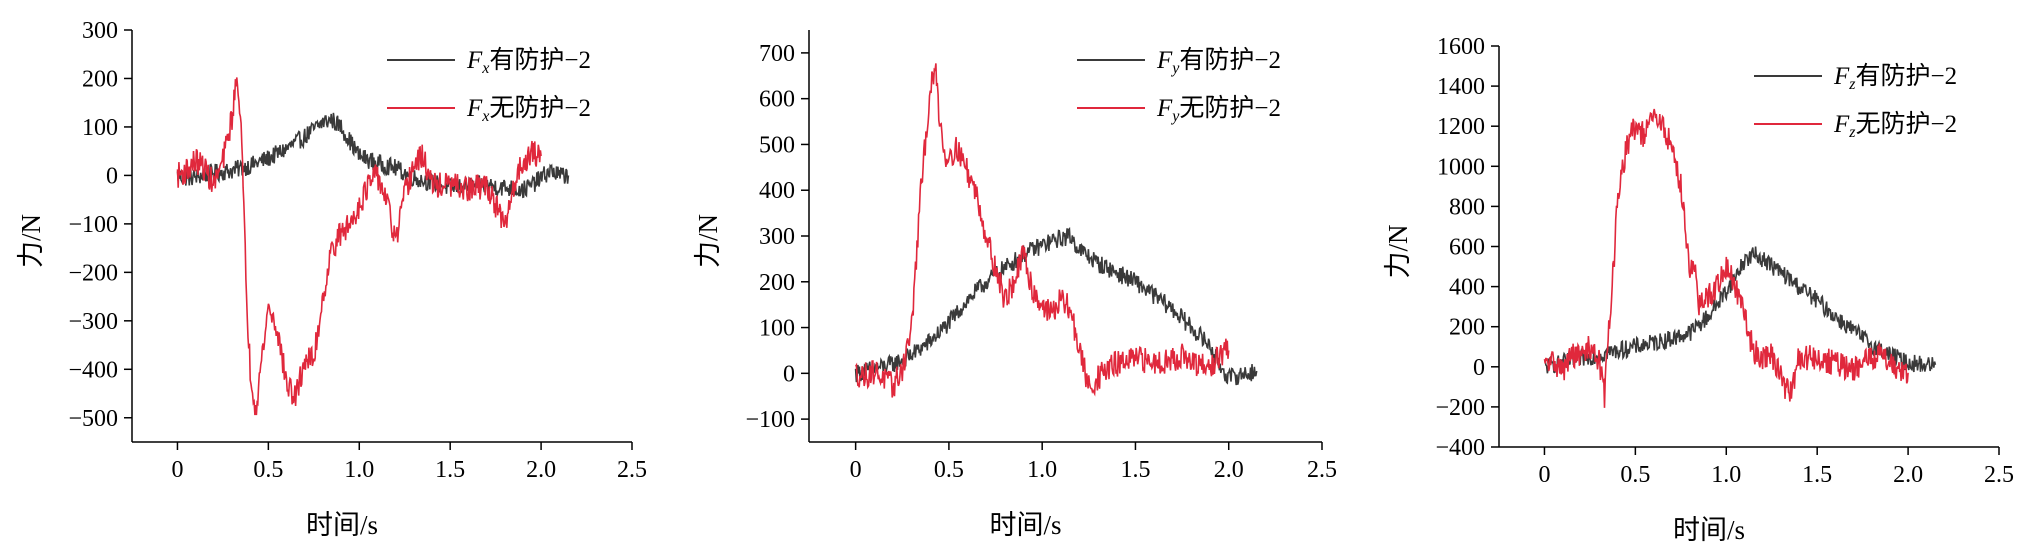 The image size is (2031, 551). What do you see at coordinates (1461, 167) in the screenshot?
I see `y-tick-label: 1000` at bounding box center [1461, 167].